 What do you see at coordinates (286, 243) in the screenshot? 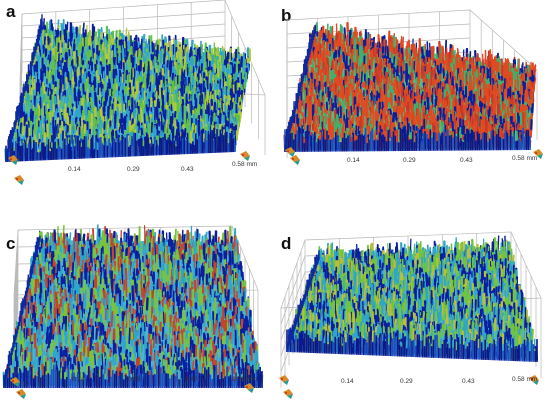
I see `panel-label: d` at bounding box center [286, 243].